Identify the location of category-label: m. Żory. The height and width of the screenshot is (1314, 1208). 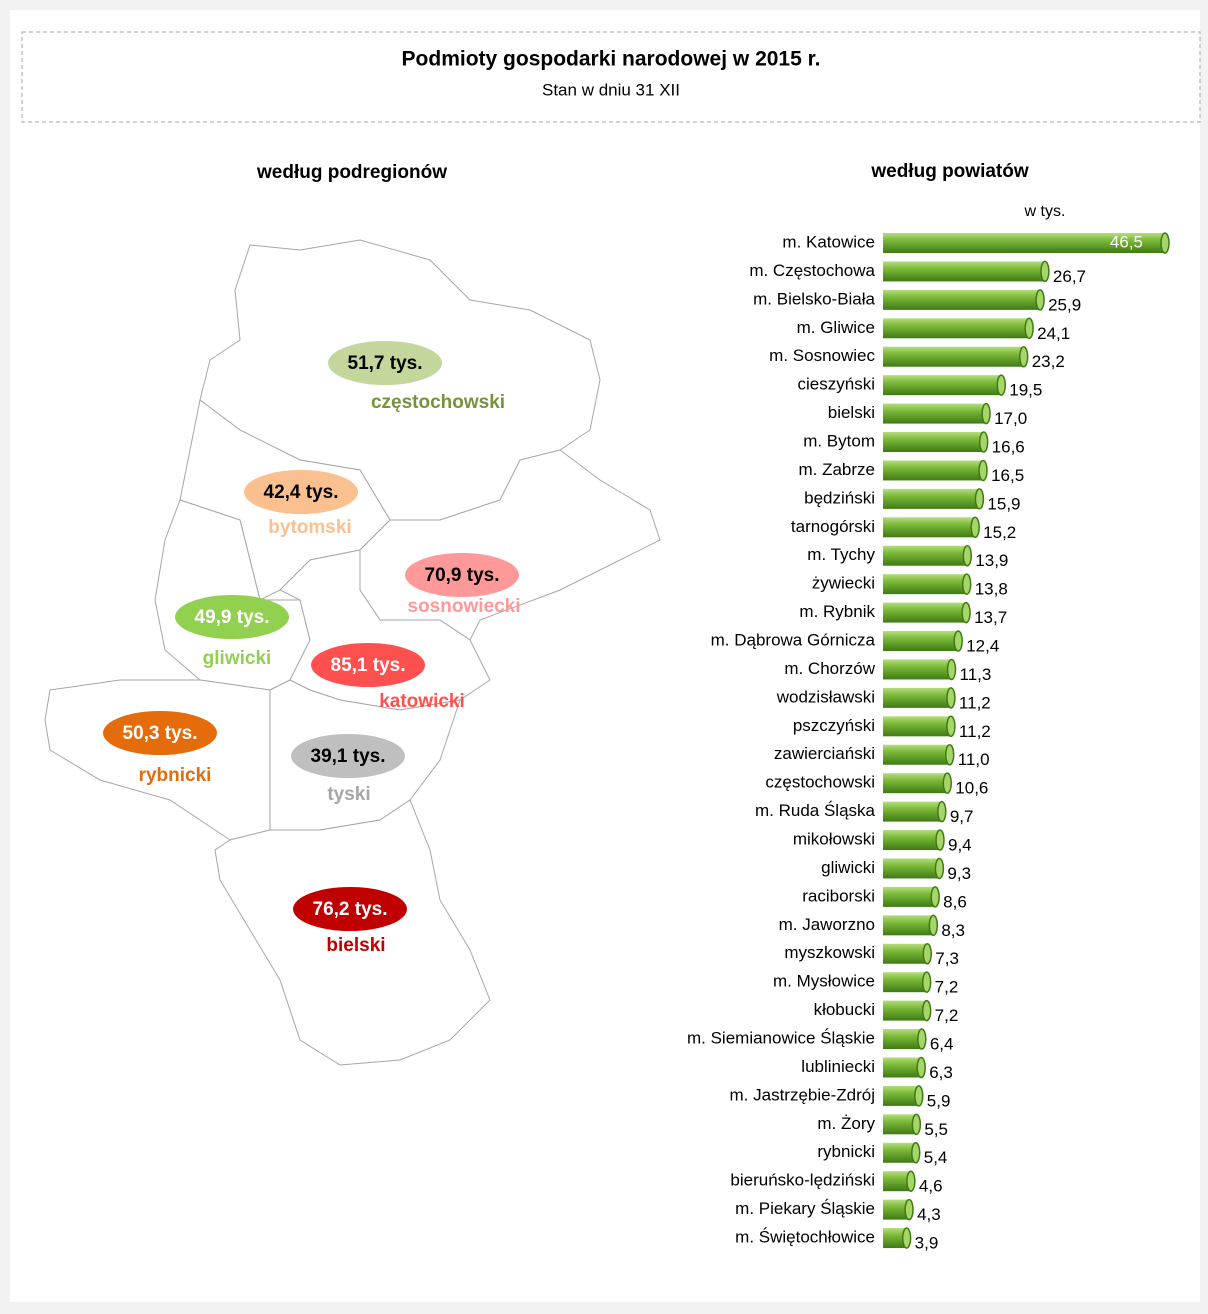
(846, 1123).